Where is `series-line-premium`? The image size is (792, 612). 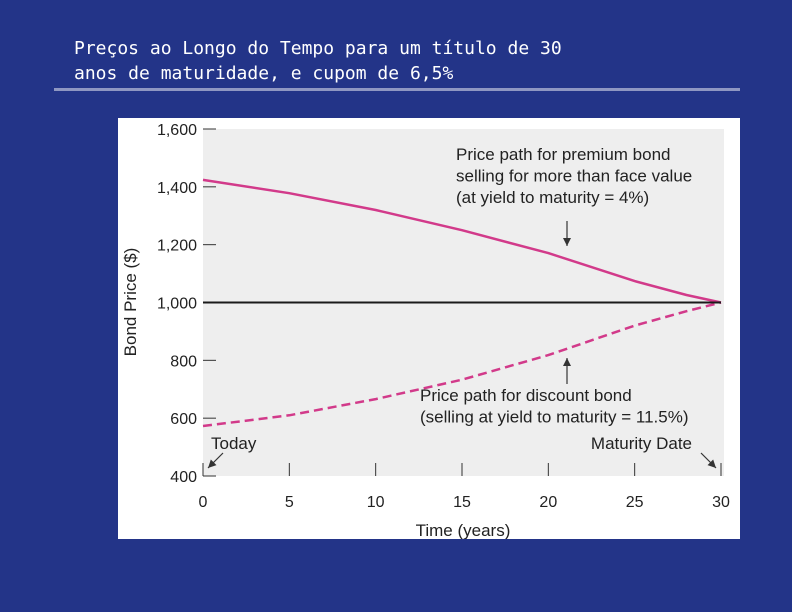 series-line-premium is located at coordinates (462, 241).